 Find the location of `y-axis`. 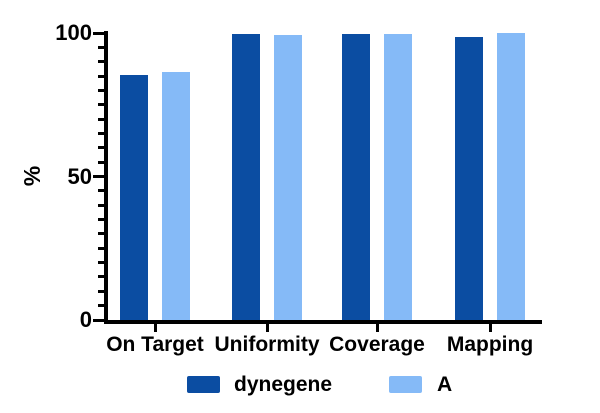

y-axis is located at coordinates (106, 177).